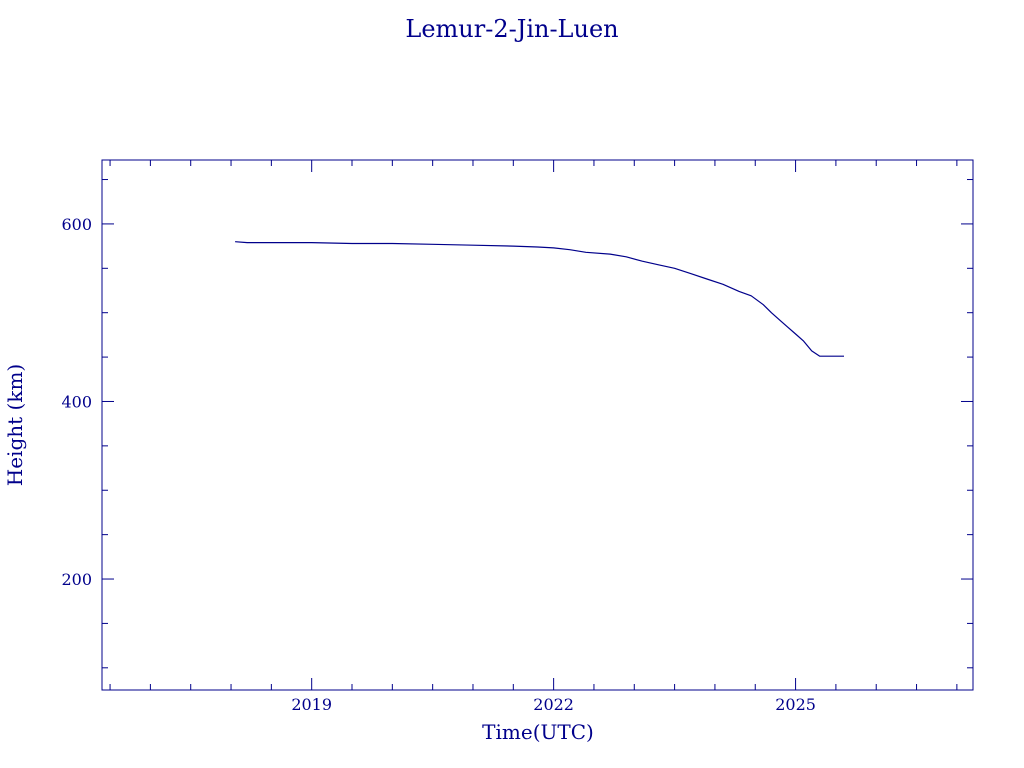 The image size is (1024, 768). What do you see at coordinates (15, 425) in the screenshot?
I see `y-axis-label: Height (km)` at bounding box center [15, 425].